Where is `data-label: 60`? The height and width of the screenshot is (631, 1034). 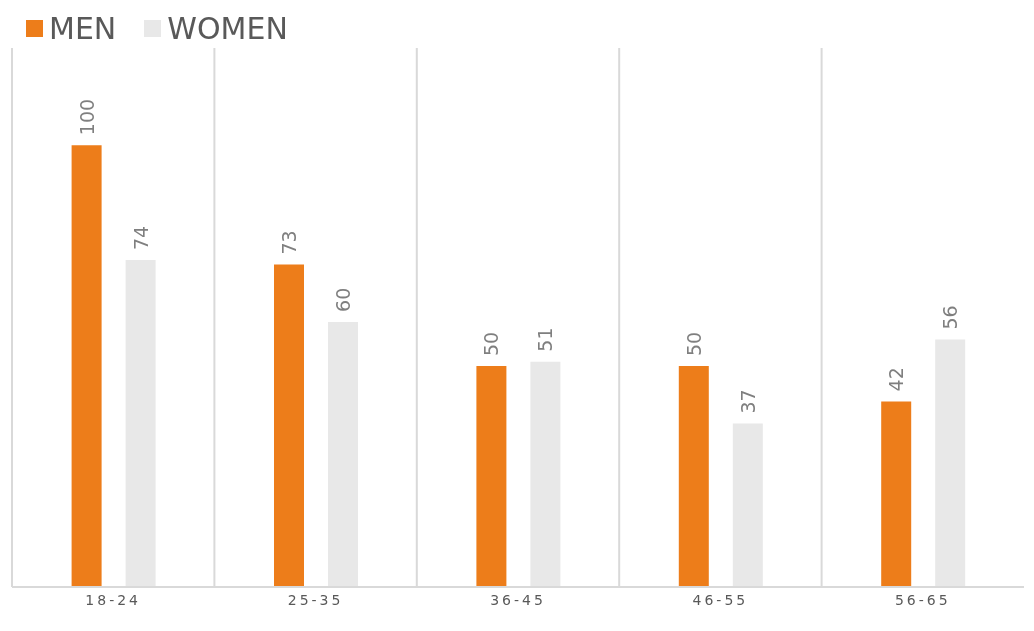
data-label: 60 is located at coordinates (343, 299).